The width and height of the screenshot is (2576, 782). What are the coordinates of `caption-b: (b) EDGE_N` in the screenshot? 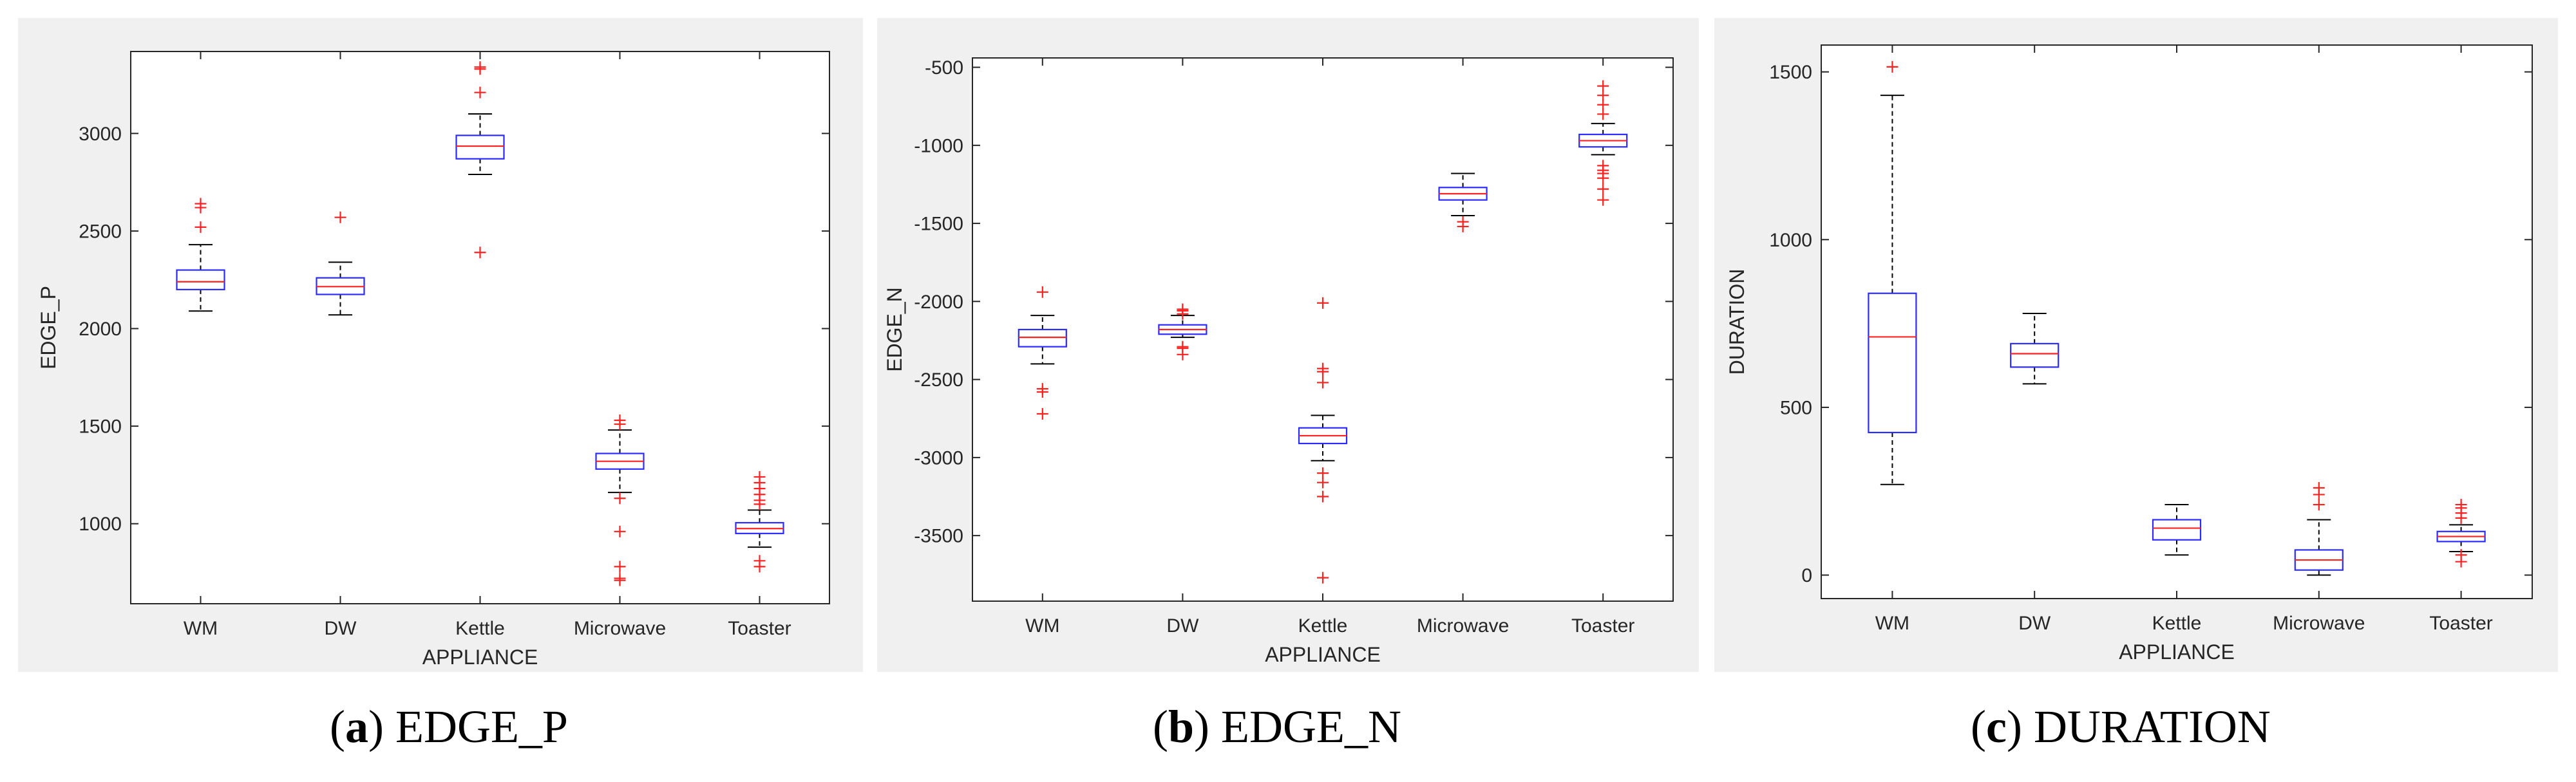 It's located at (1277, 726).